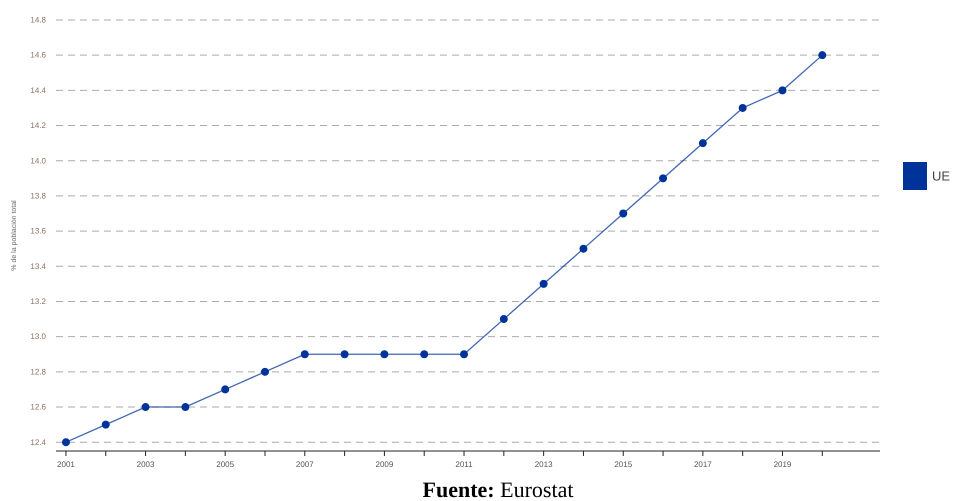 Image resolution: width=953 pixels, height=501 pixels. I want to click on y-tick-label: 14.8, so click(38, 20).